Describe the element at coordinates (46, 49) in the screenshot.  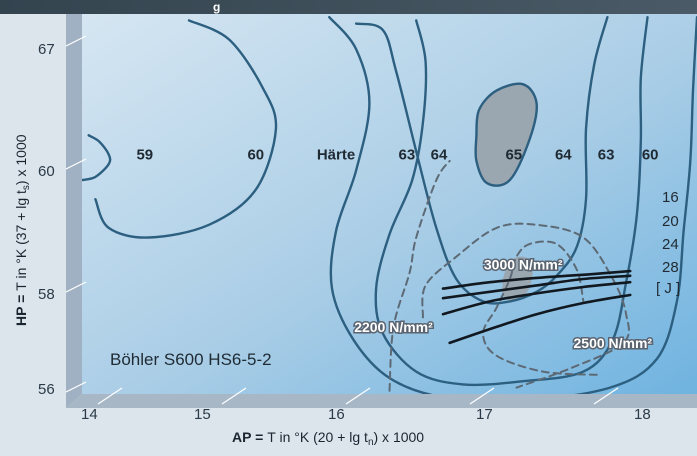
I see `y-tick-label: 67` at that location.